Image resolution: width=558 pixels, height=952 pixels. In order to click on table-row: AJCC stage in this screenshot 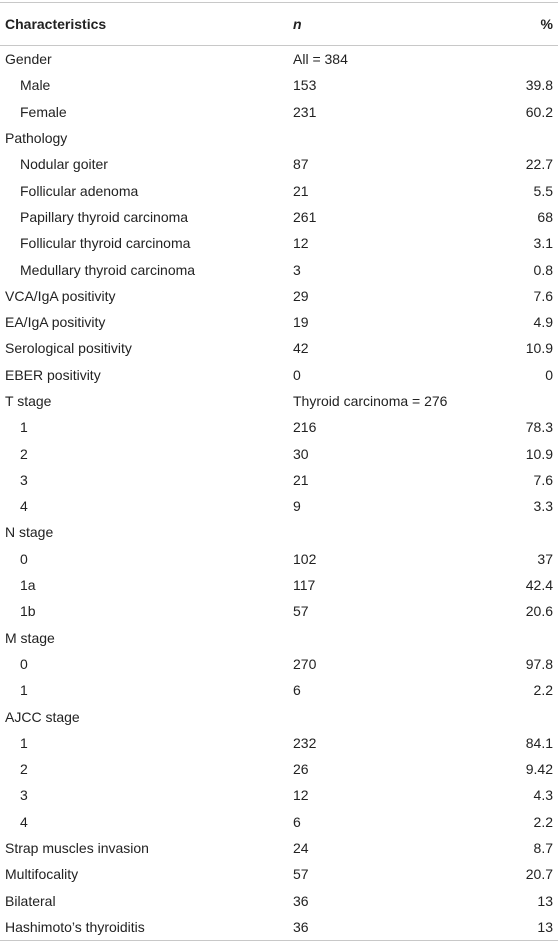, I will do `click(279, 716)`.